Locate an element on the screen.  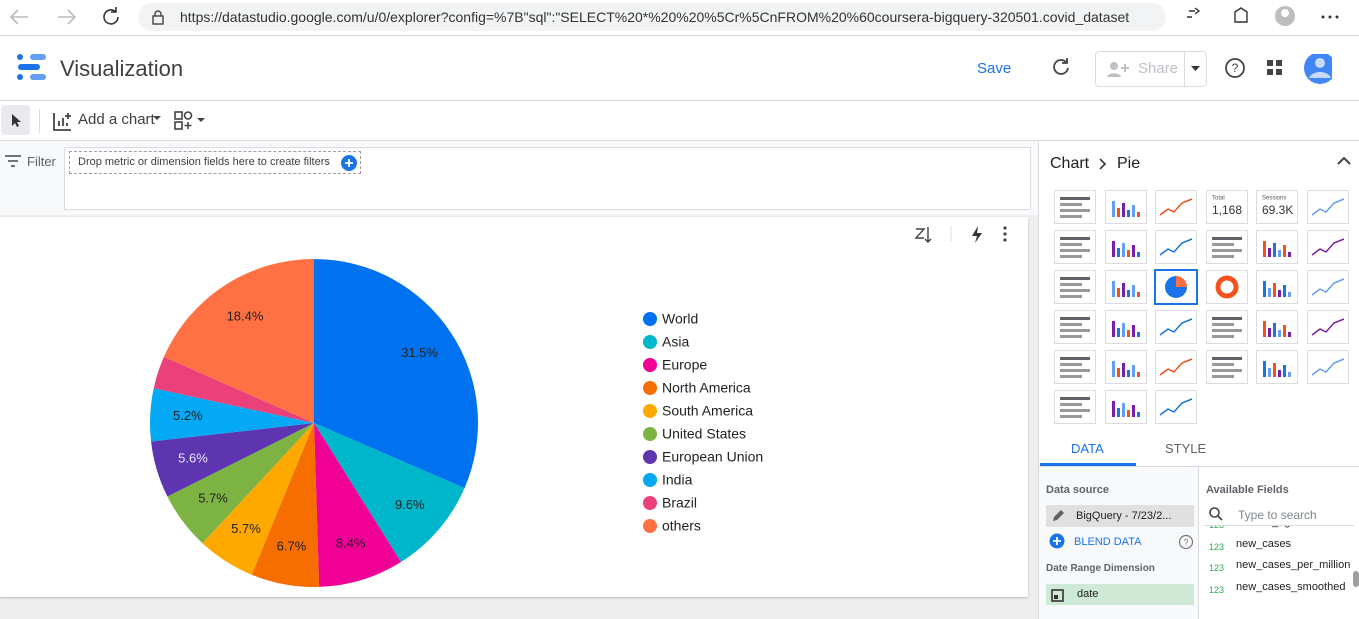
scrollbar is located at coordinates (1356, 579).